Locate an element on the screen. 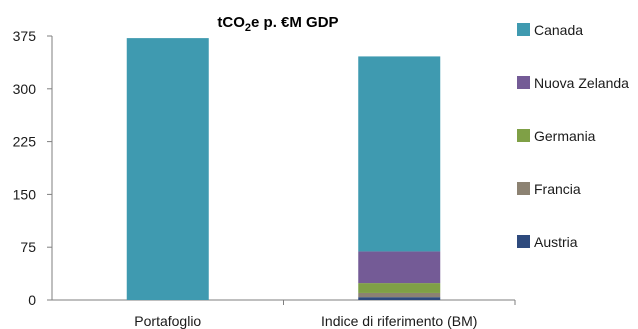  legend-label: Austria is located at coordinates (556, 242).